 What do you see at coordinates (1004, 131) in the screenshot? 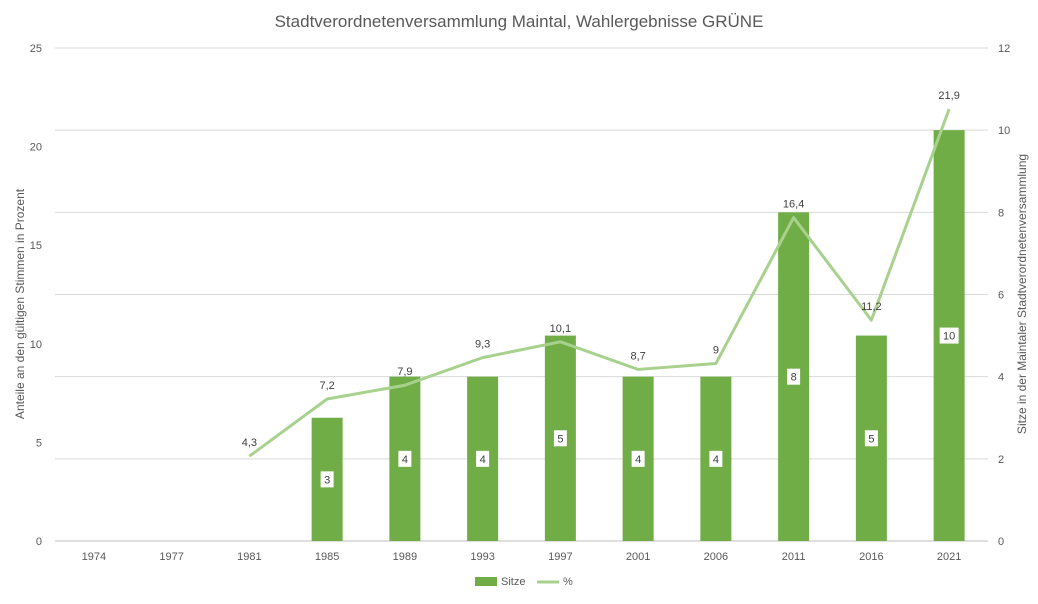
I see `y-axis-right-tick-label: 10` at bounding box center [1004, 131].